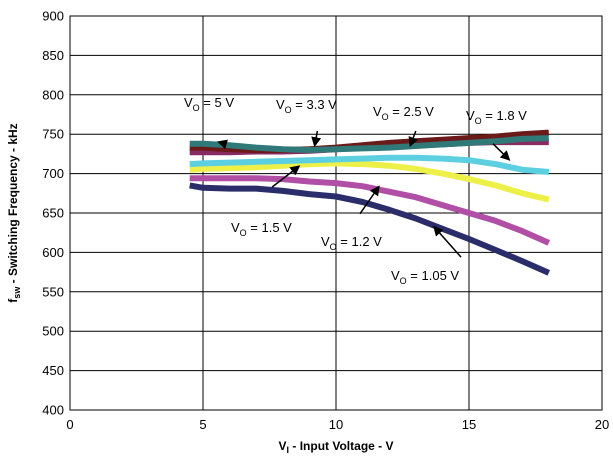 Image resolution: width=613 pixels, height=457 pixels. What do you see at coordinates (283, 446) in the screenshot?
I see `x-axis-title-main: V` at bounding box center [283, 446].